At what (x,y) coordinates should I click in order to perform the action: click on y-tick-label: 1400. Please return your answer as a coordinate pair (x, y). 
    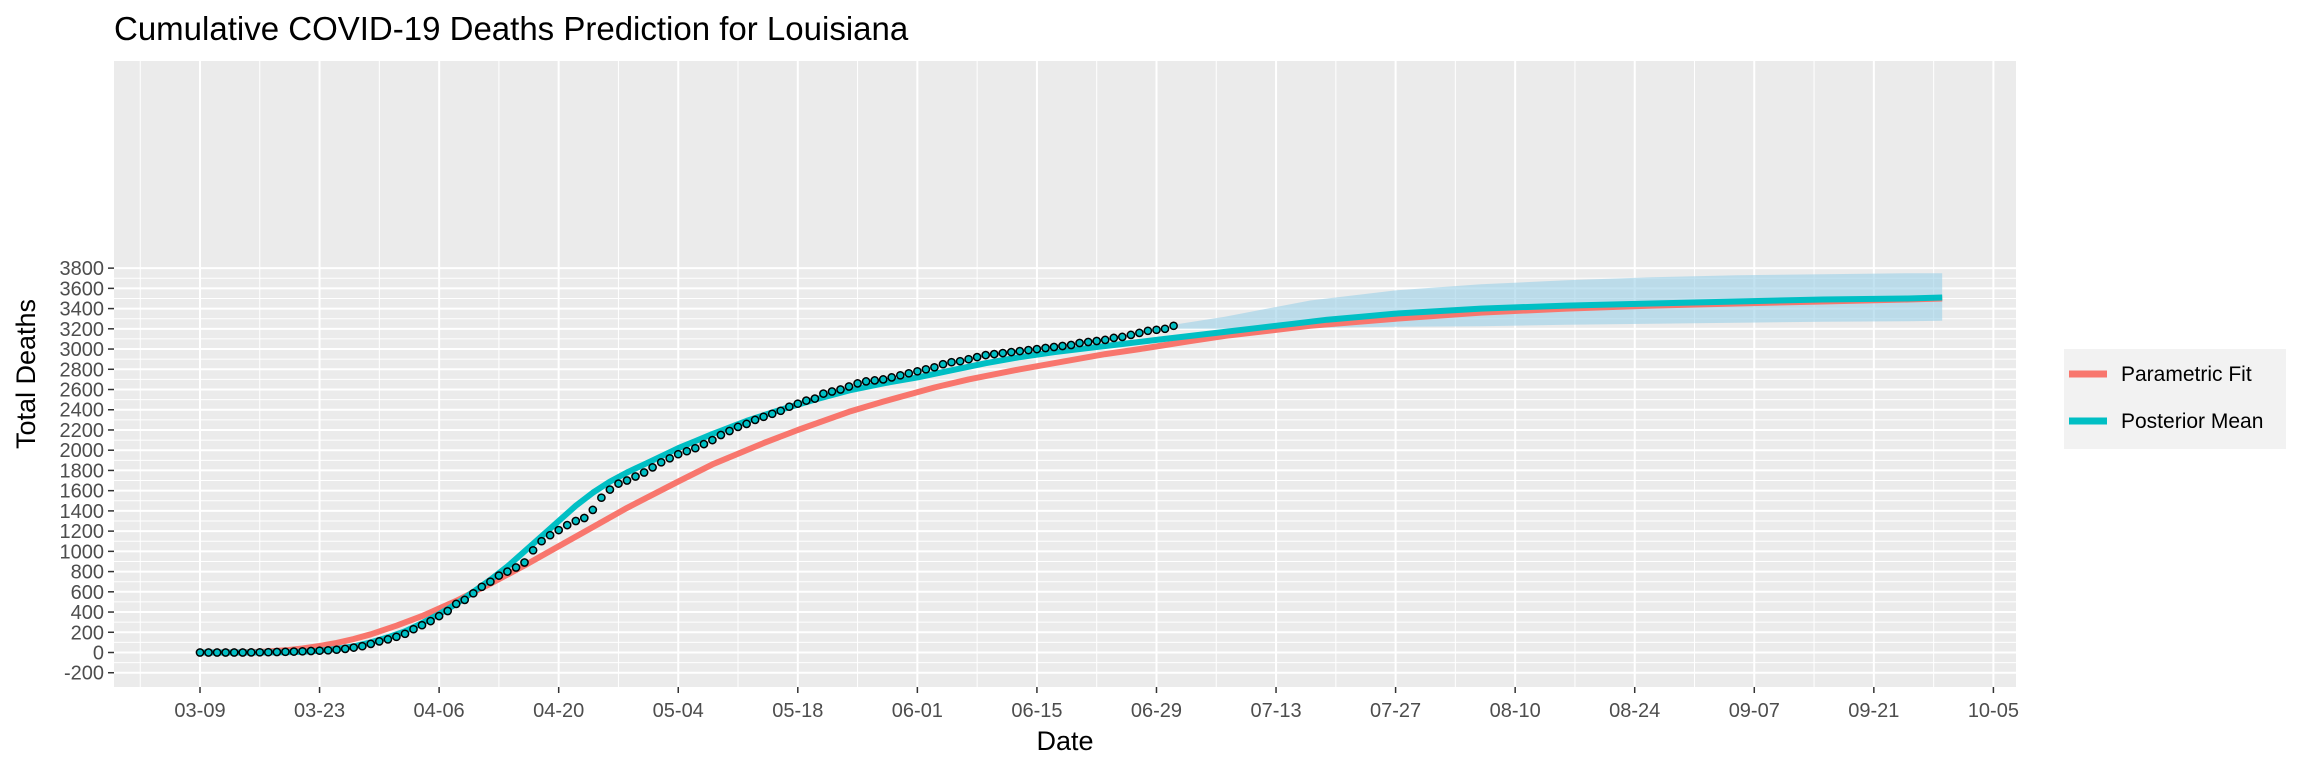
    Looking at the image, I should click on (82, 512).